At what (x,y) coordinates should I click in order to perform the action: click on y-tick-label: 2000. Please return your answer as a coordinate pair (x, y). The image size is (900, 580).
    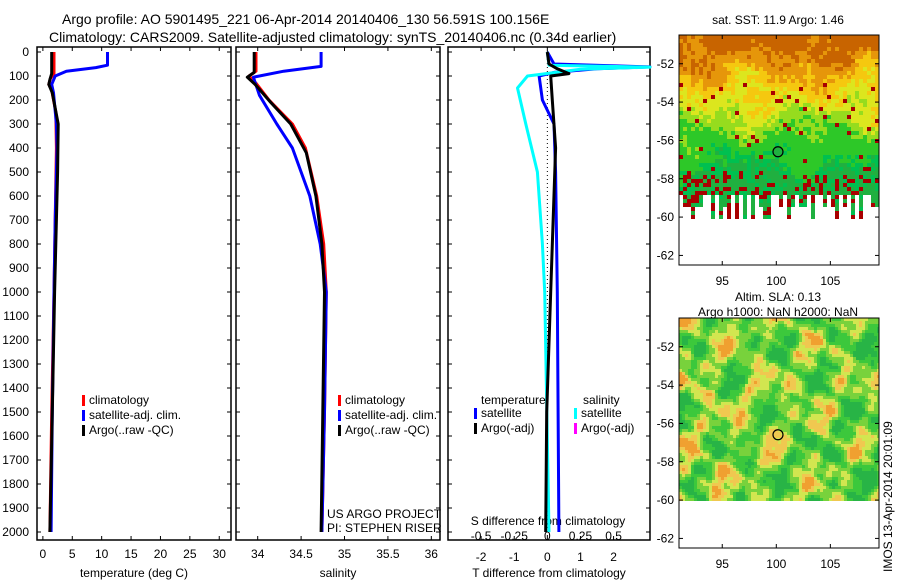
    Looking at the image, I should click on (15, 532).